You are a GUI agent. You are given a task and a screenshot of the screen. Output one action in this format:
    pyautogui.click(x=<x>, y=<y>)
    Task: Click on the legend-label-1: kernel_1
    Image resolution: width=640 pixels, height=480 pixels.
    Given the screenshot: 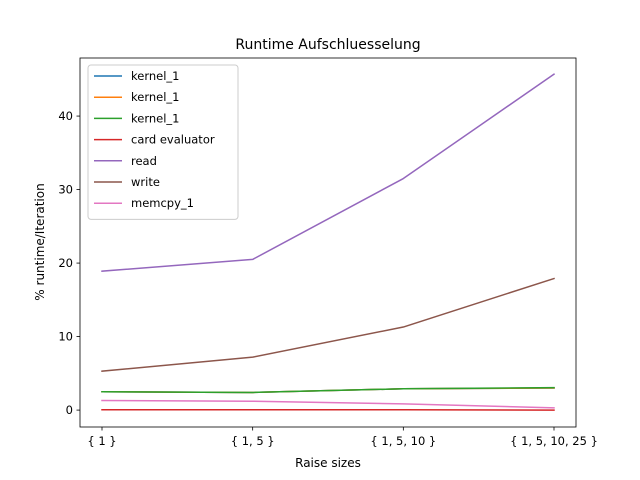 What is the action you would take?
    pyautogui.click(x=155, y=97)
    